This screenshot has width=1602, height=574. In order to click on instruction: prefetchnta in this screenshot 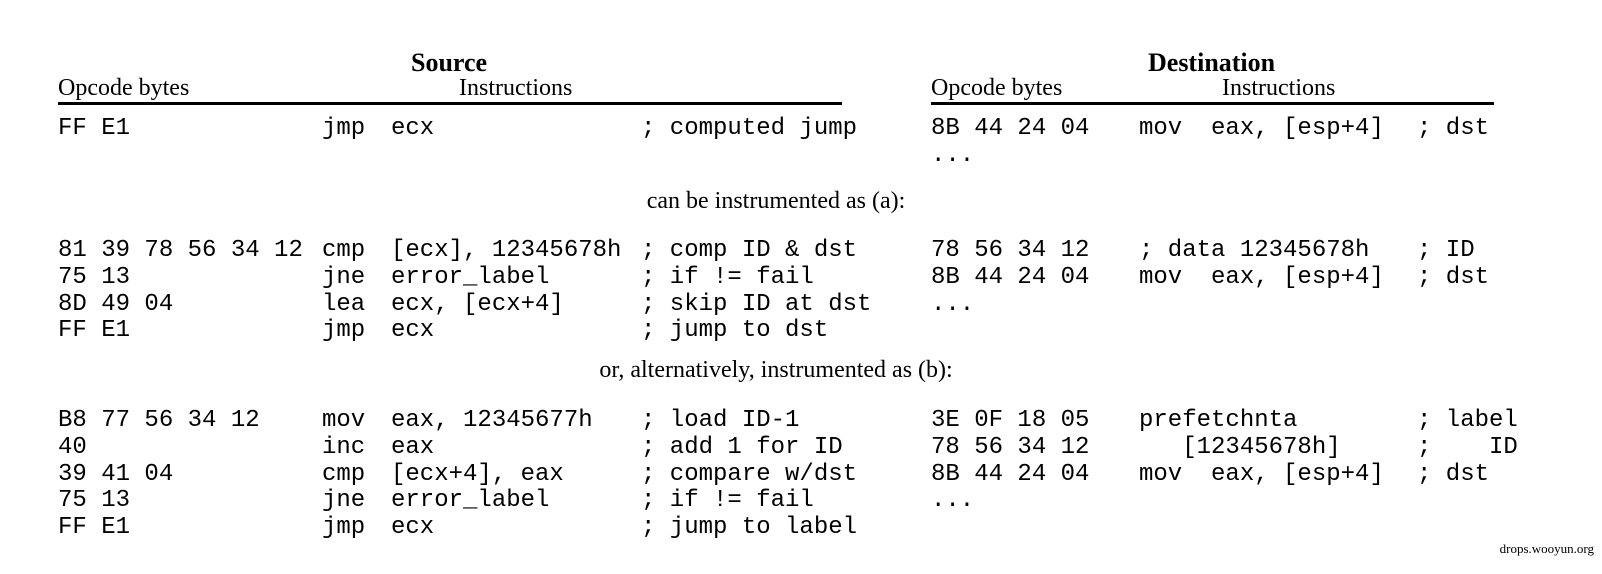, I will do `click(1218, 420)`.